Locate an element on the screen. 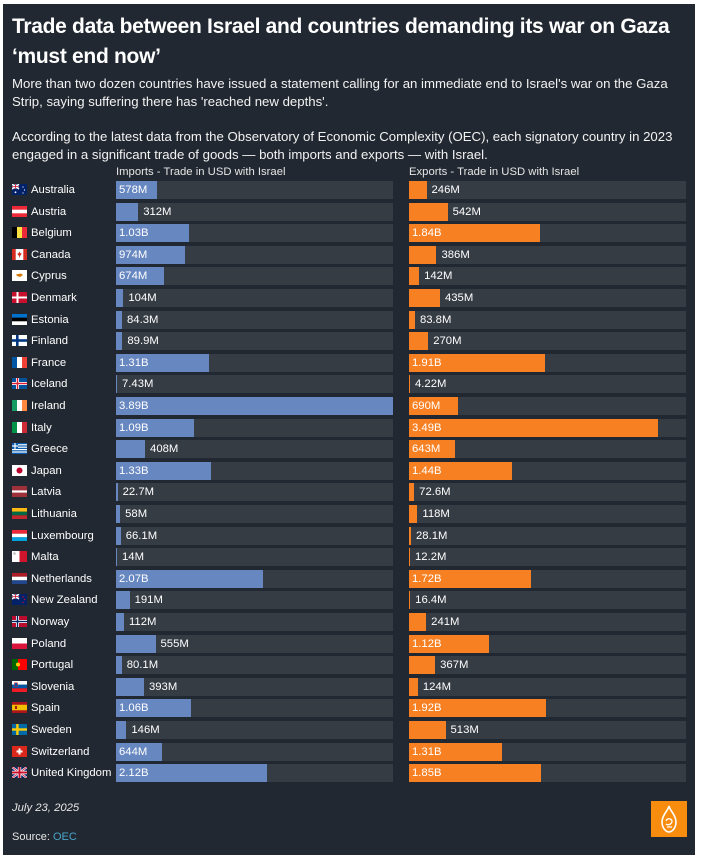 This screenshot has height=860, width=701. table-row: Greece 408M 643M is located at coordinates (349, 449).